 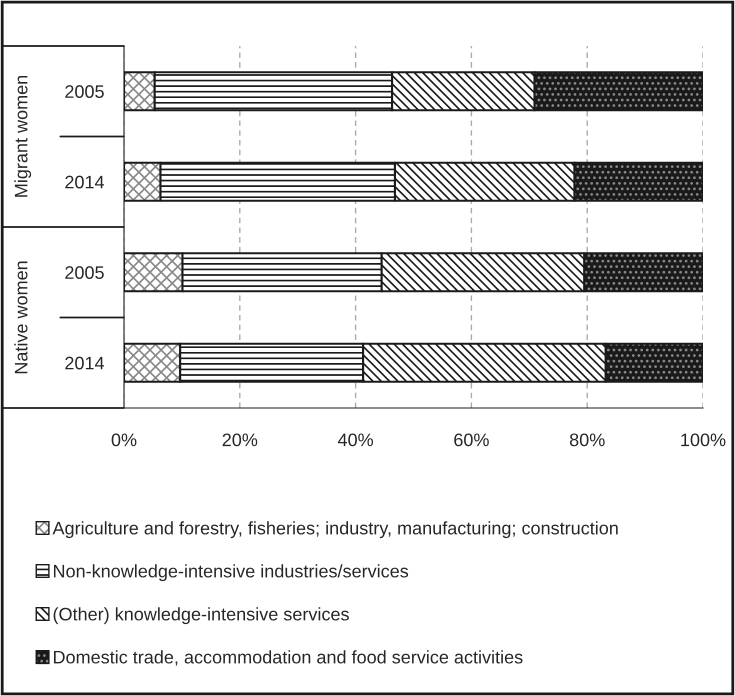 What do you see at coordinates (471, 439) in the screenshot?
I see `x-tick-label: 60%` at bounding box center [471, 439].